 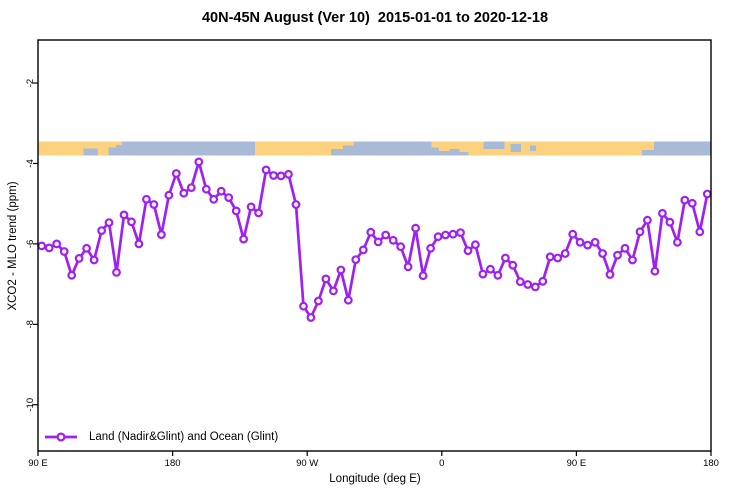 I want to click on legend-label: Land (Nadir&Glint) and Ocean (Glint), so click(x=184, y=437).